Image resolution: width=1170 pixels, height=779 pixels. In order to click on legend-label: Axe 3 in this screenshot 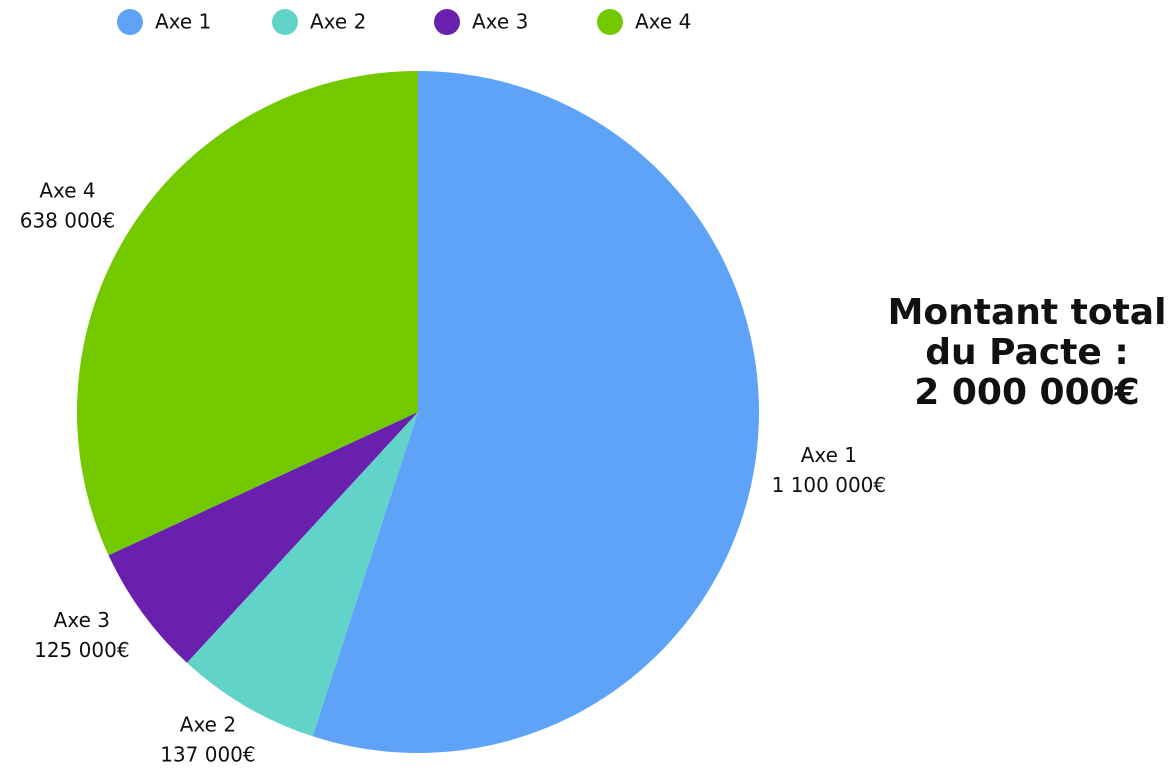, I will do `click(500, 22)`.